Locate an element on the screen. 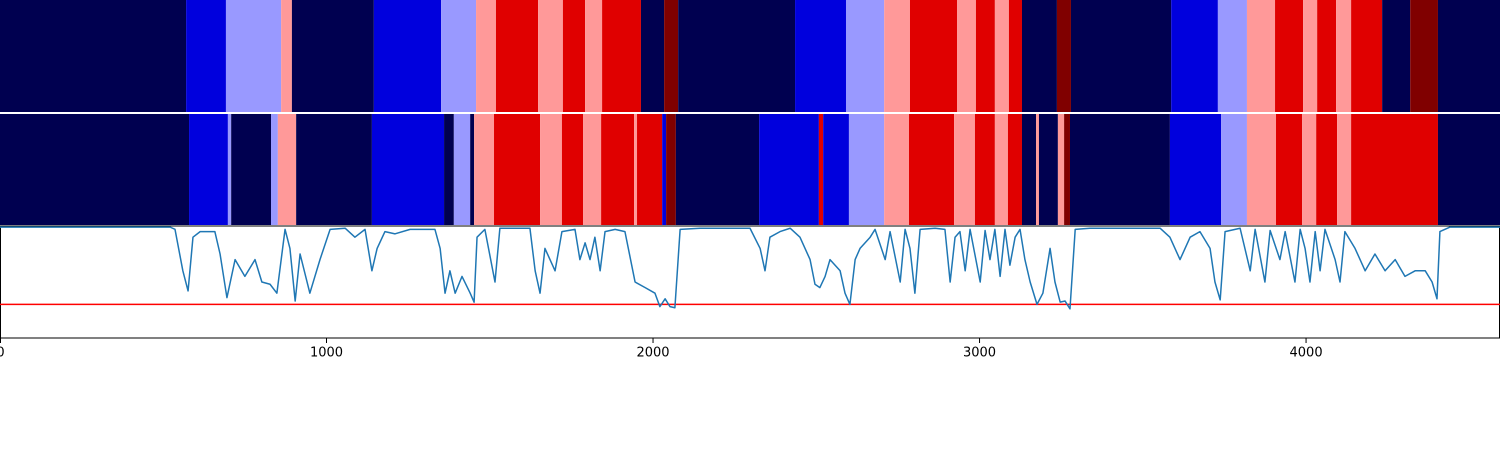  x-tick-label: 1000 is located at coordinates (326, 353).